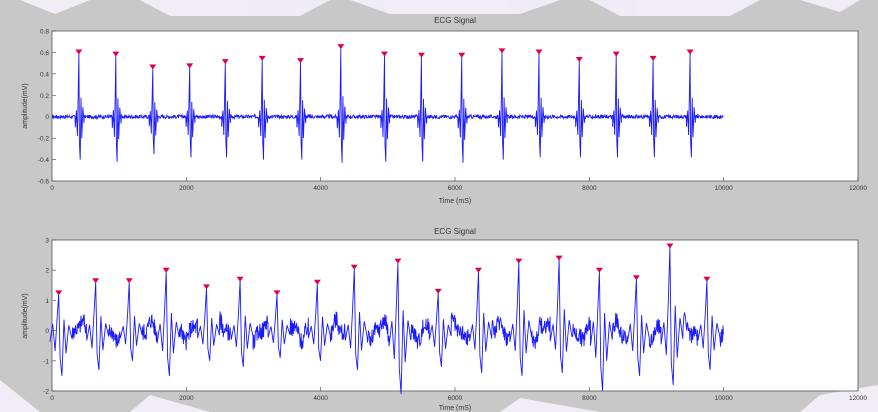  Describe the element at coordinates (47, 107) in the screenshot. I see `y-axis-ticks: -0.6 -0.4 -0.2 0 0.2 0.4 0.6 0.8` at that location.